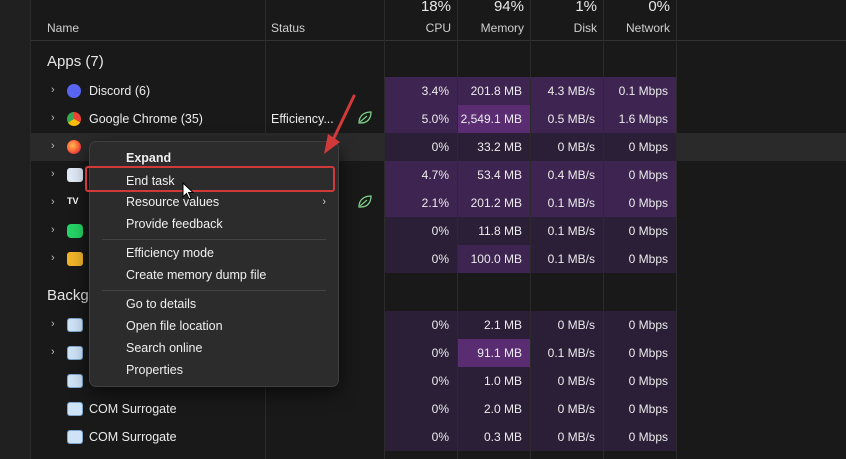  I want to click on process-memory-value: 53.4 MB, so click(494, 175).